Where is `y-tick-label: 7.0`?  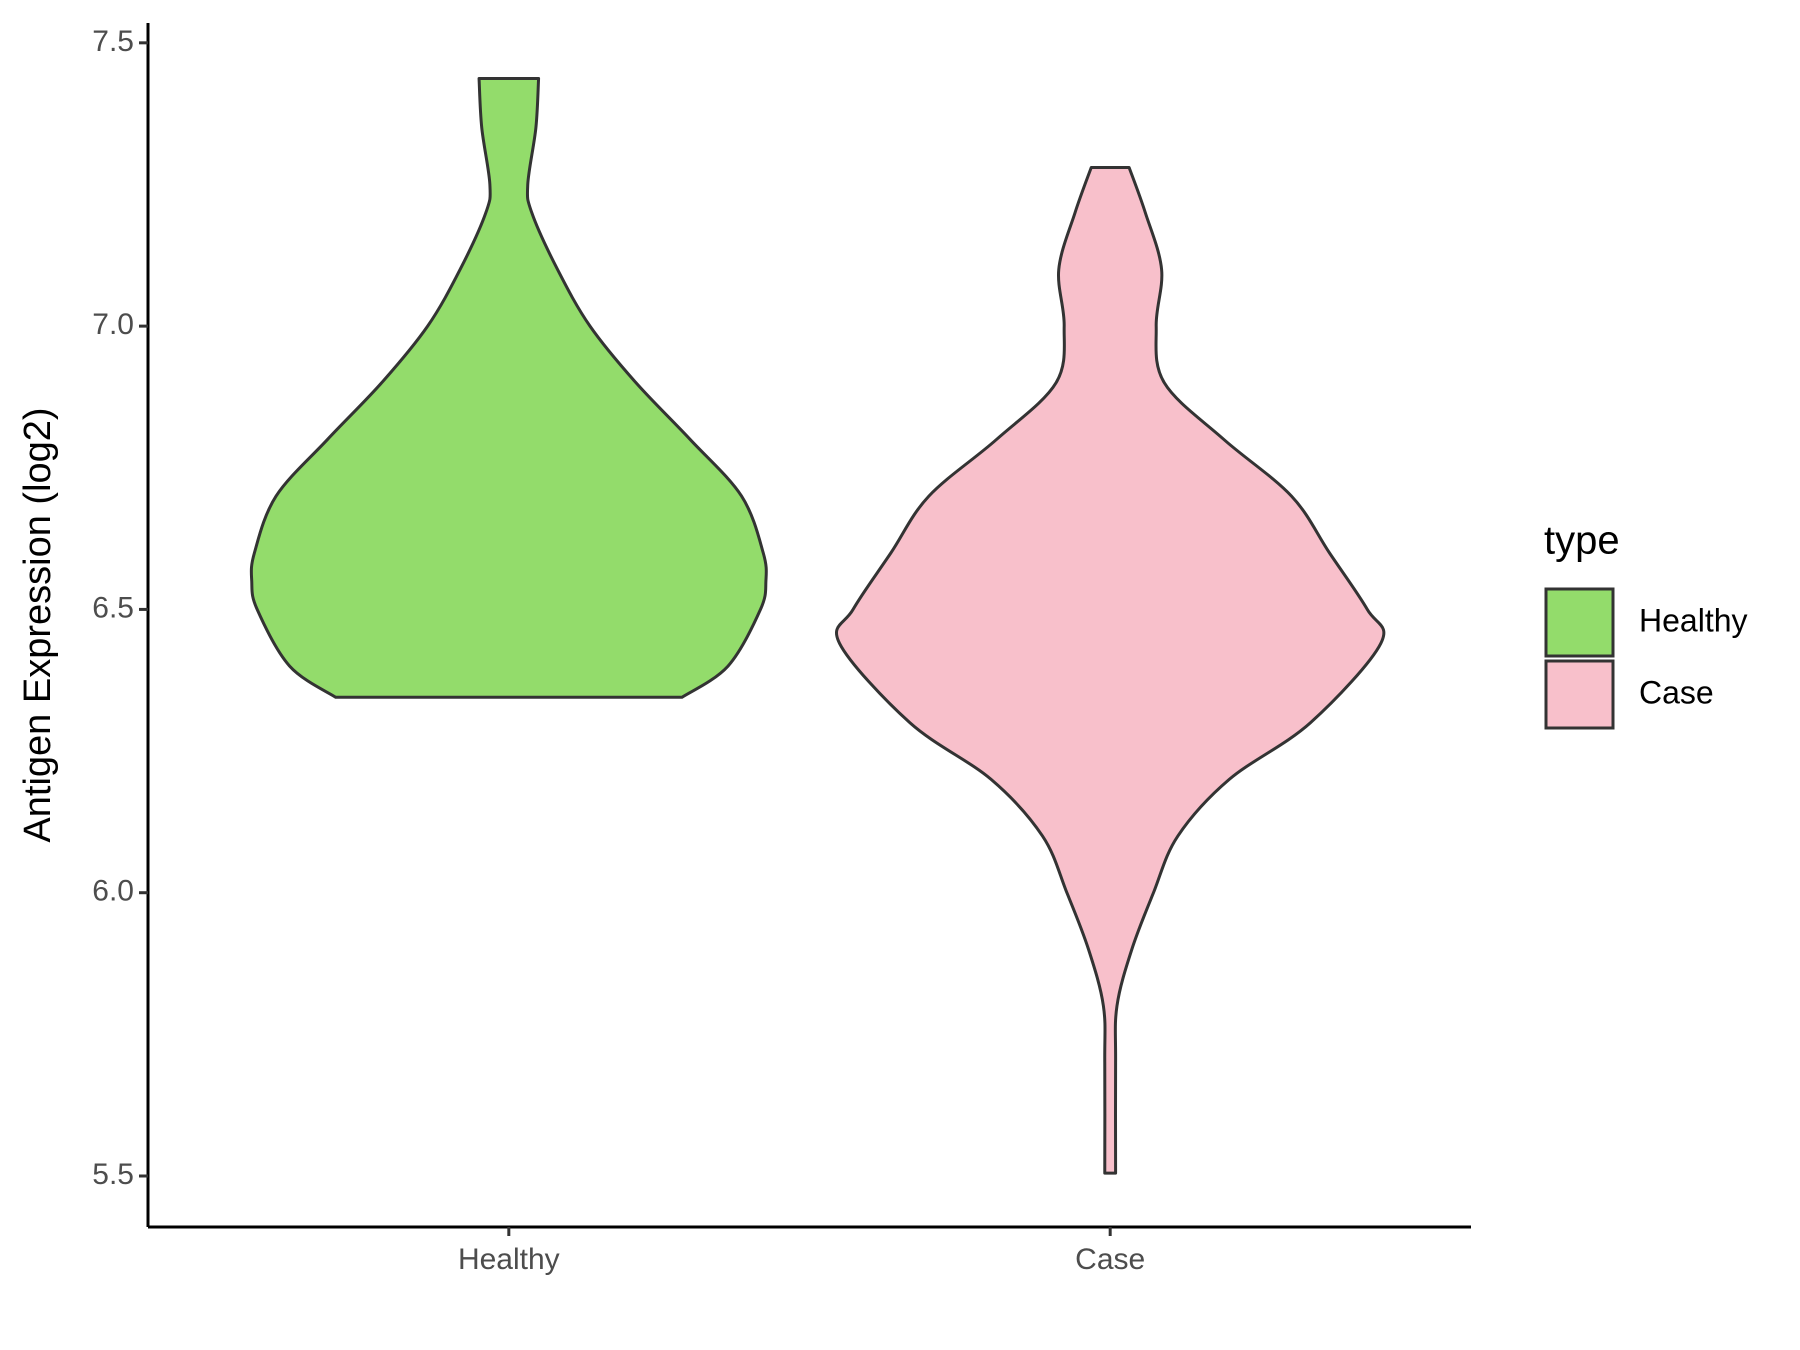
y-tick-label: 7.0 is located at coordinates (113, 324).